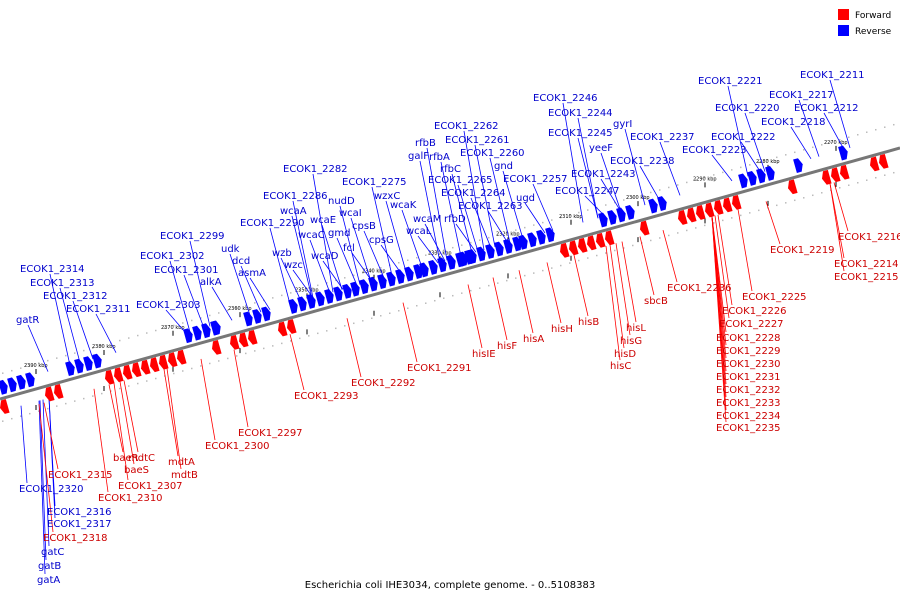  What do you see at coordinates (52, 552) in the screenshot?
I see `reverse-gene-label: gatC` at bounding box center [52, 552].